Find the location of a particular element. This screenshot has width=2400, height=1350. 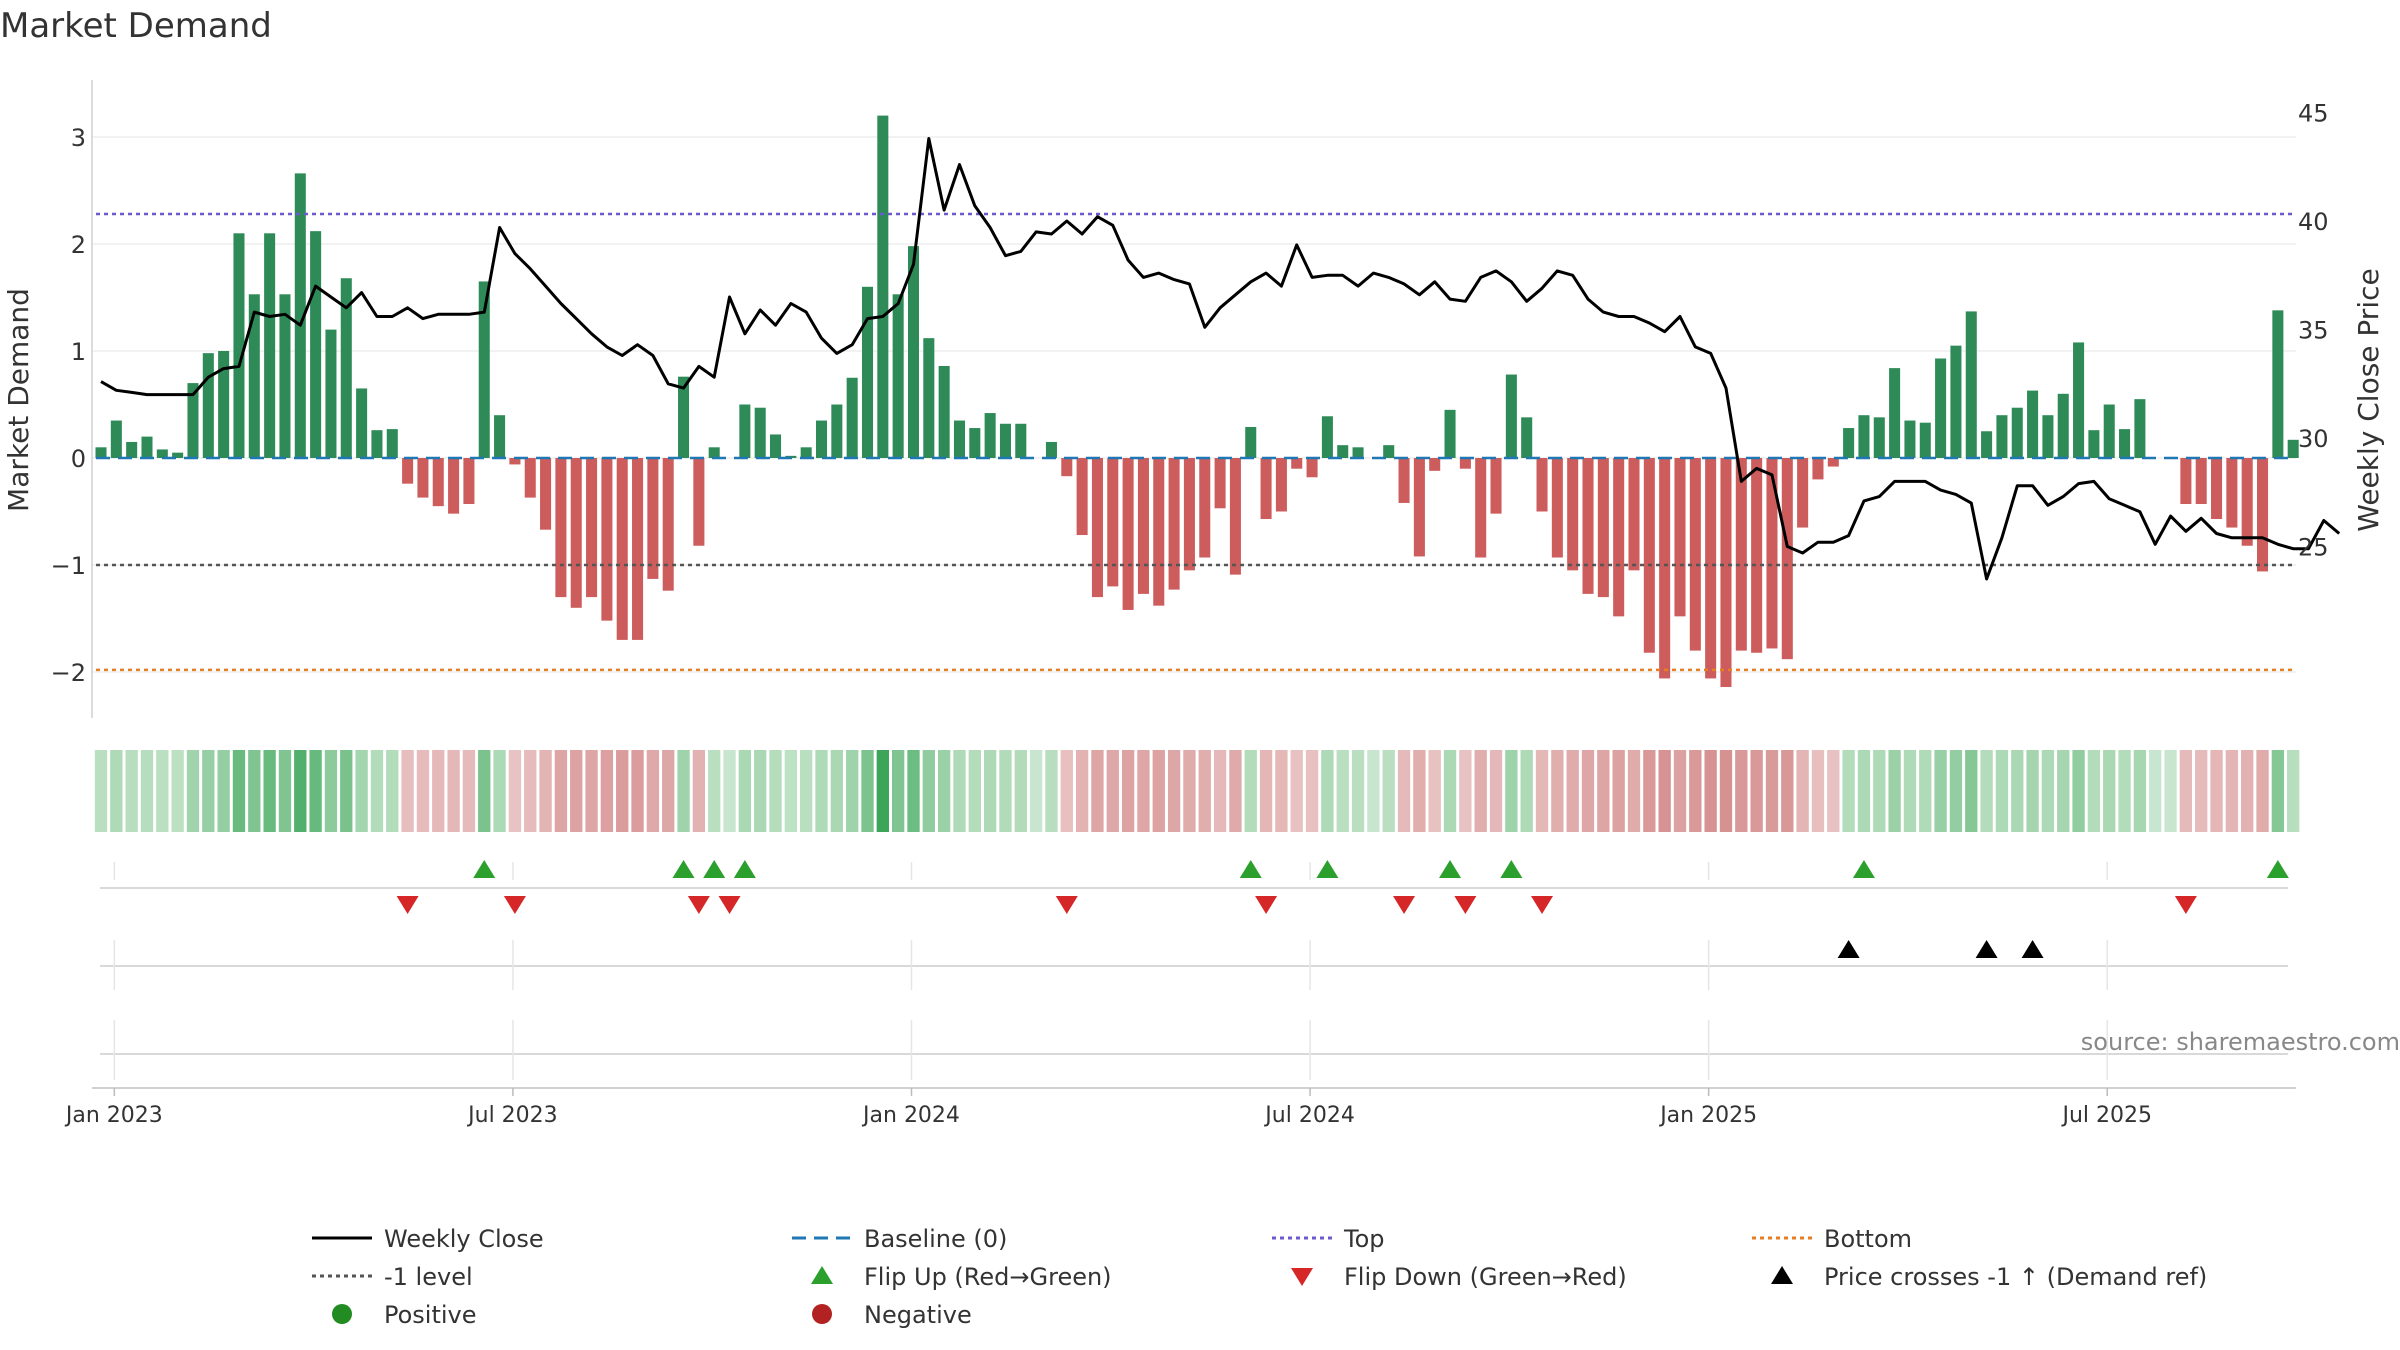

x-tick-label: Jan 2023 is located at coordinates (113, 1115).